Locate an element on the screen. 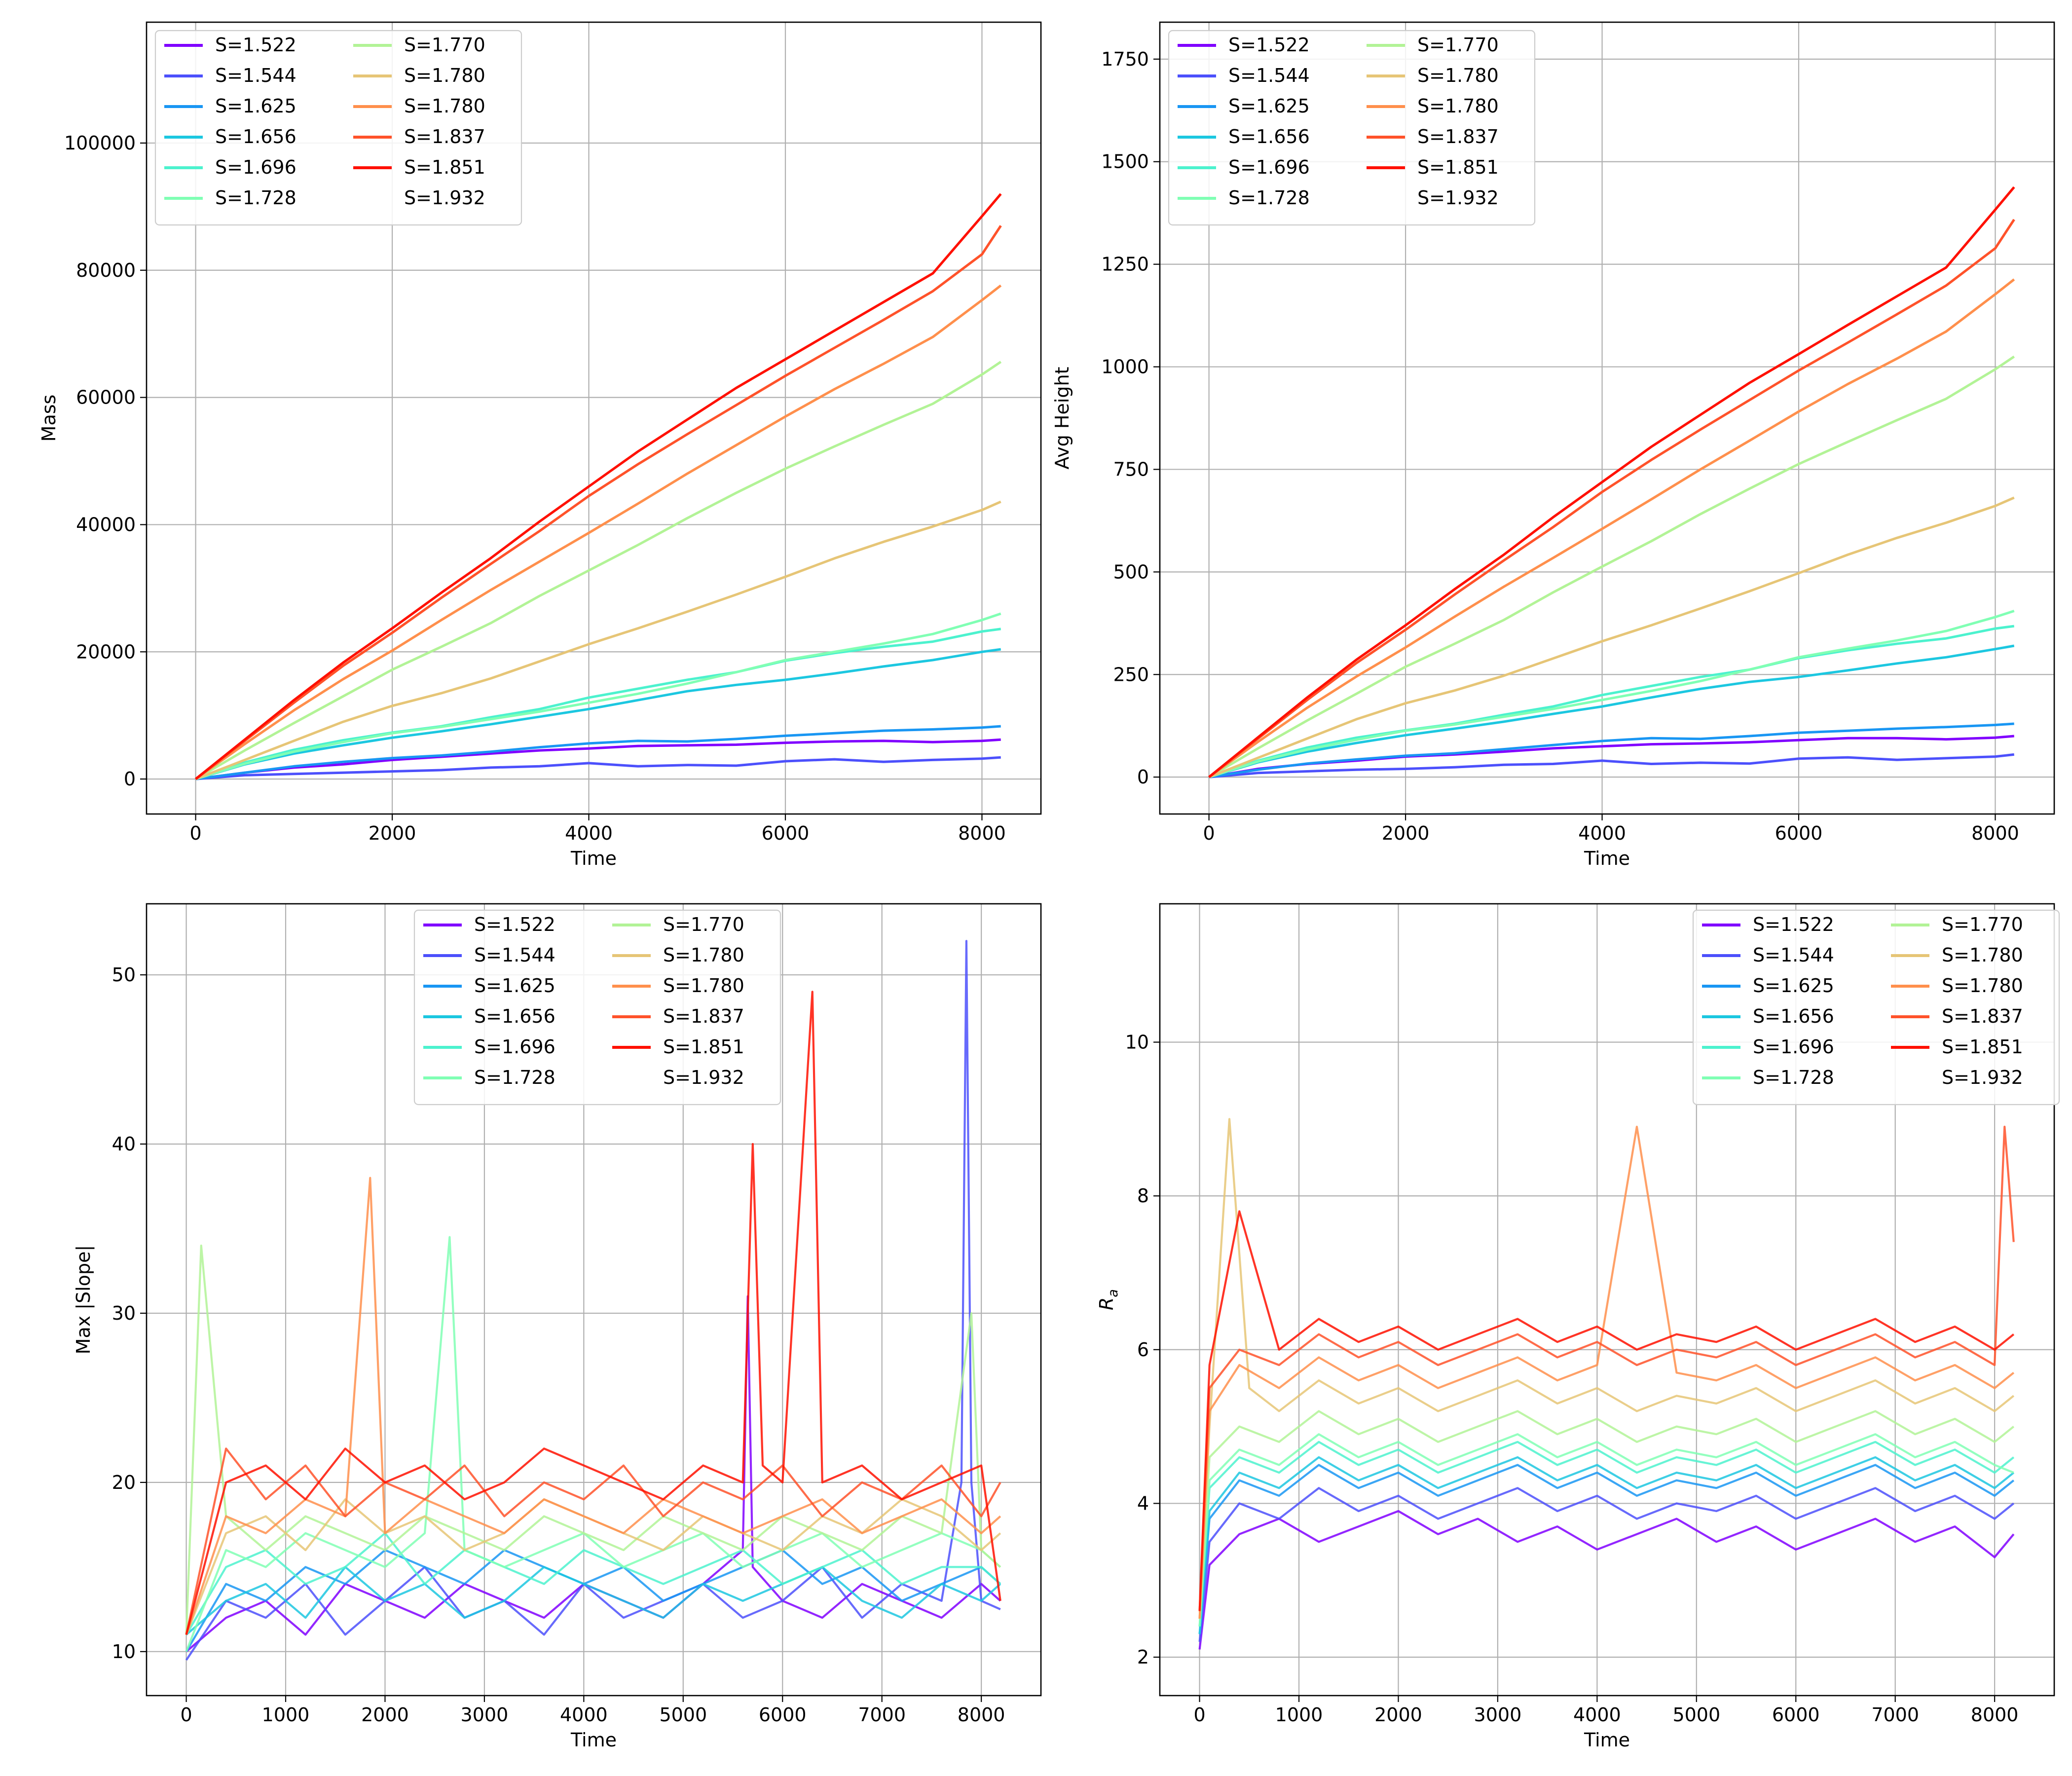  y-tick-label: 100000 is located at coordinates (100, 143).